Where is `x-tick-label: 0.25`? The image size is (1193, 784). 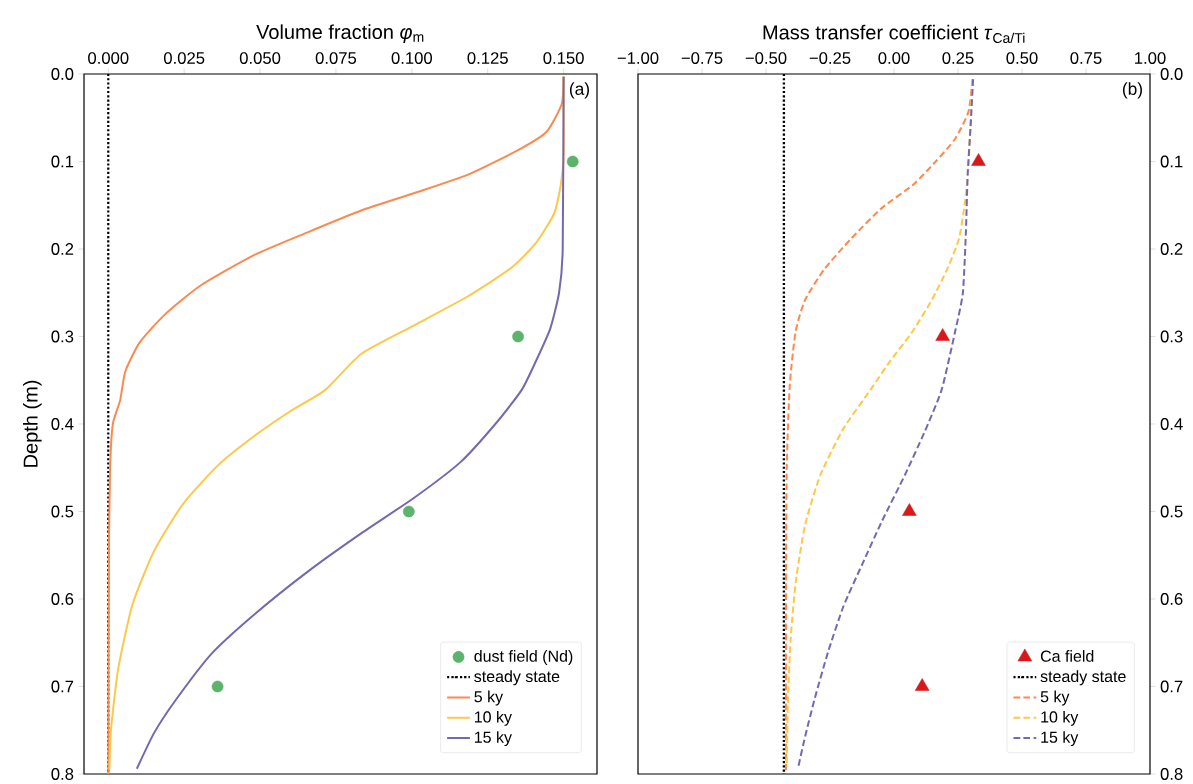 x-tick-label: 0.25 is located at coordinates (958, 58).